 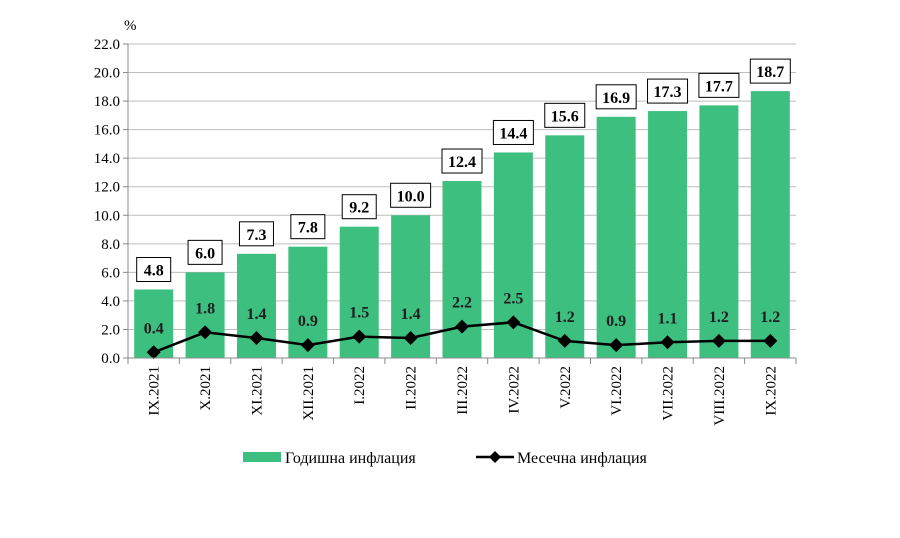 What do you see at coordinates (262, 457) in the screenshot?
I see `legend-swatch-annual` at bounding box center [262, 457].